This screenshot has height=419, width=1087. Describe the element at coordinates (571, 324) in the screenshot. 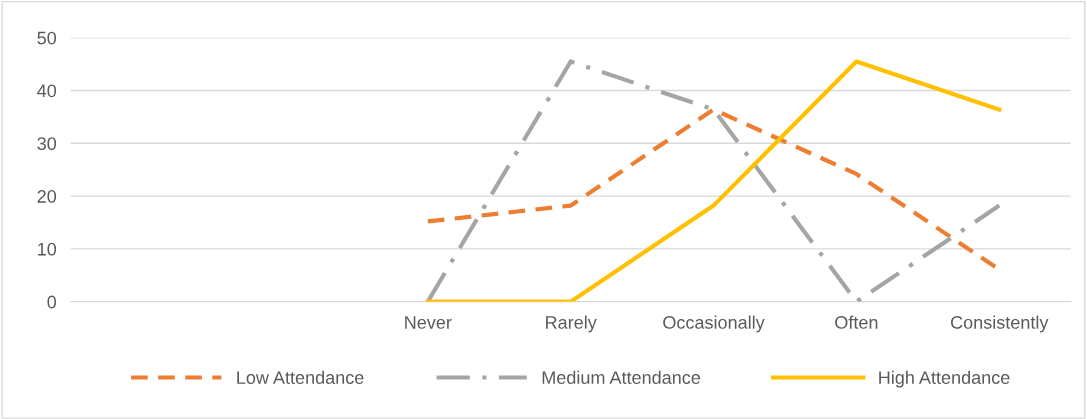

I see `x-tick-label: Rarely` at that location.